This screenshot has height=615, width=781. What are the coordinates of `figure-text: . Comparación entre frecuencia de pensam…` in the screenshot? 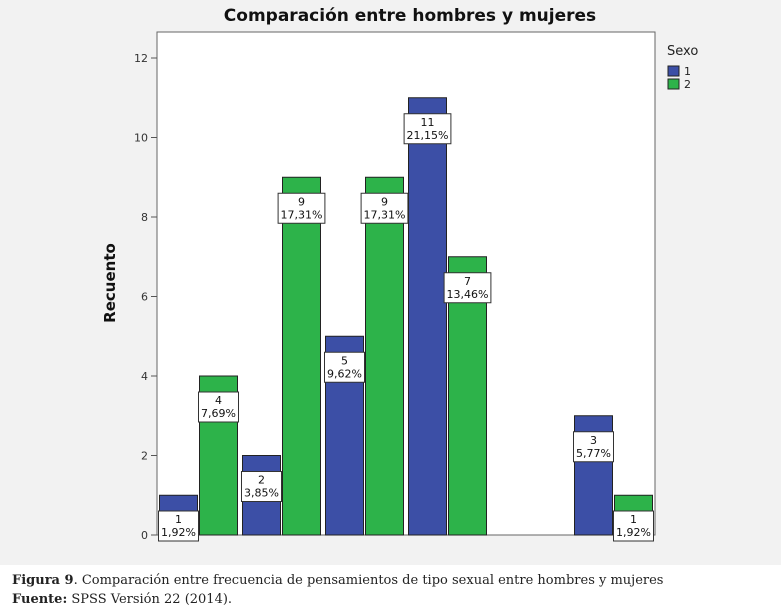 It's located at (368, 580).